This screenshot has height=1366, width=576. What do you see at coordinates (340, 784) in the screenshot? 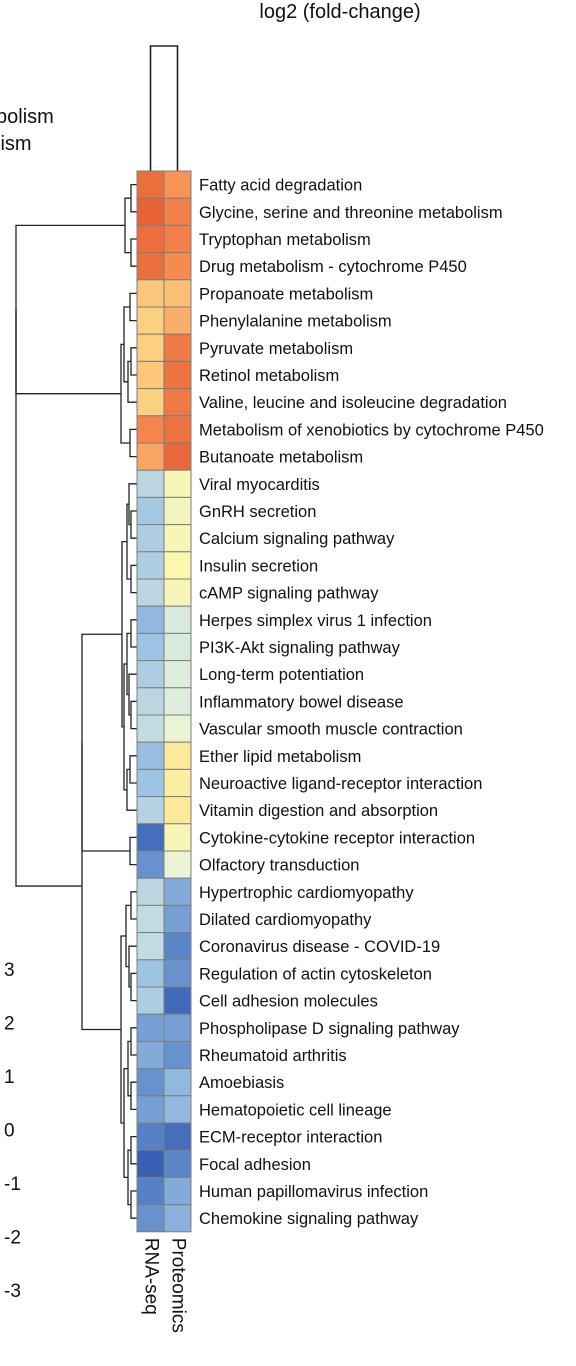
I see `row-label: Neuroactive ligand-receptor interaction` at bounding box center [340, 784].